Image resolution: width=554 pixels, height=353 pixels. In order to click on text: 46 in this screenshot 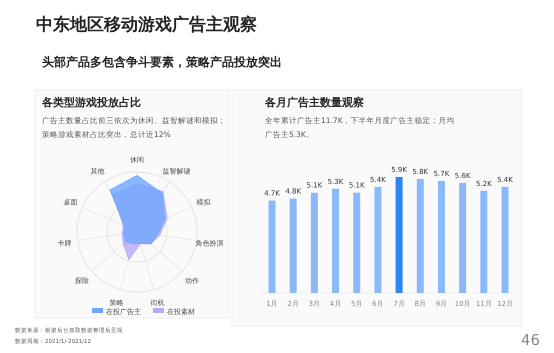, I will do `click(530, 340)`.